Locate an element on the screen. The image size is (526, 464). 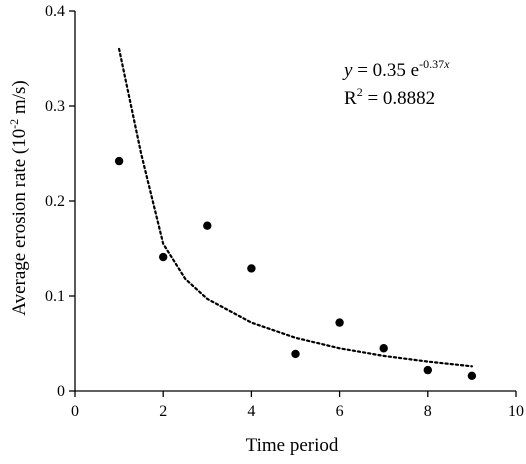
equation-exponent-variable: x is located at coordinates (446, 64).